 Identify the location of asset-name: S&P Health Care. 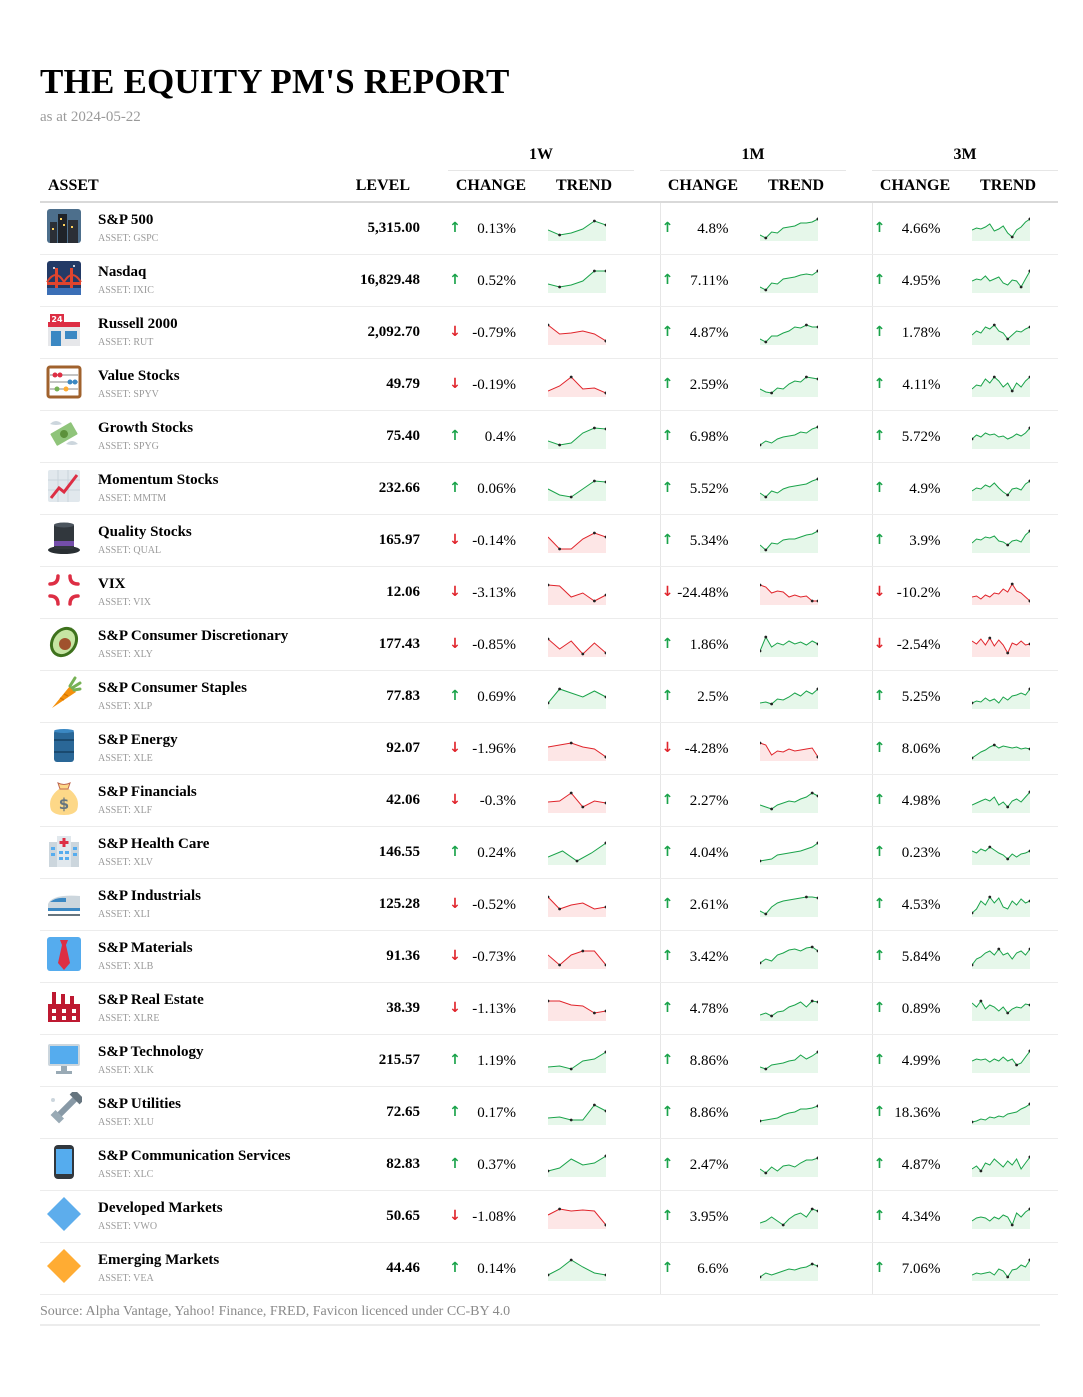
(154, 844).